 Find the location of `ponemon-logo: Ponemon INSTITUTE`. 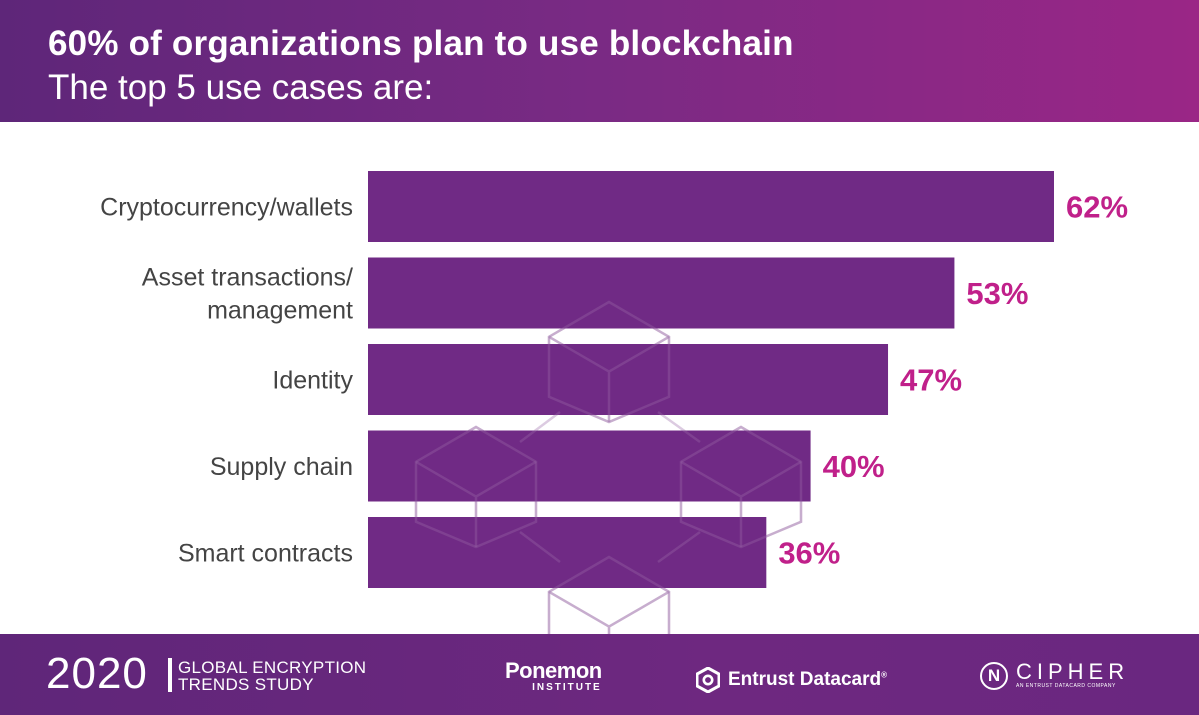

ponemon-logo: Ponemon INSTITUTE is located at coordinates (553, 677).